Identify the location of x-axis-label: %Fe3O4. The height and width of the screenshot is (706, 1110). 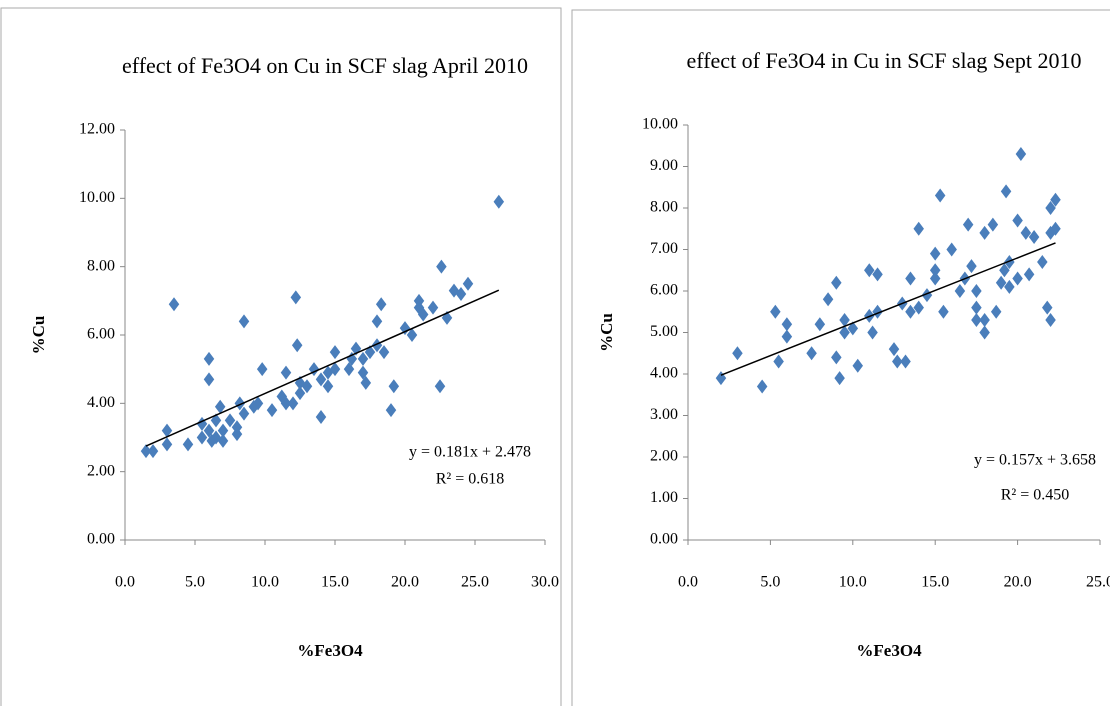
(889, 650).